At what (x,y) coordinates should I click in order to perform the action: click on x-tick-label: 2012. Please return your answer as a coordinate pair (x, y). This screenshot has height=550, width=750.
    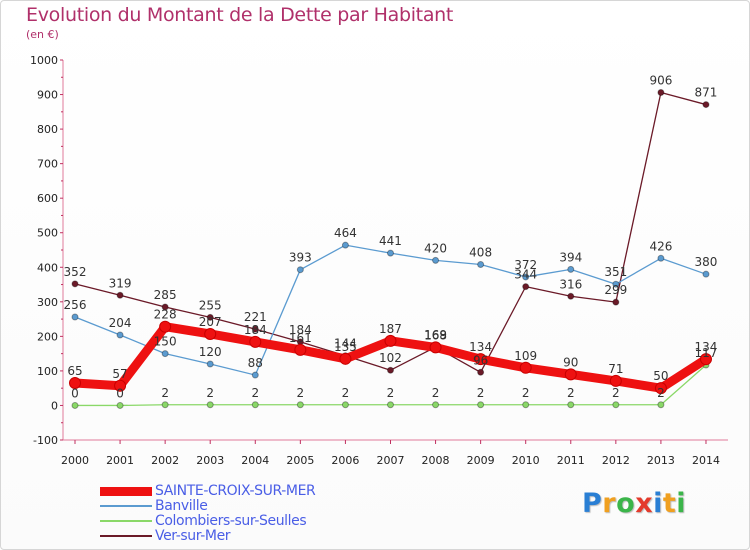
    Looking at the image, I should click on (616, 460).